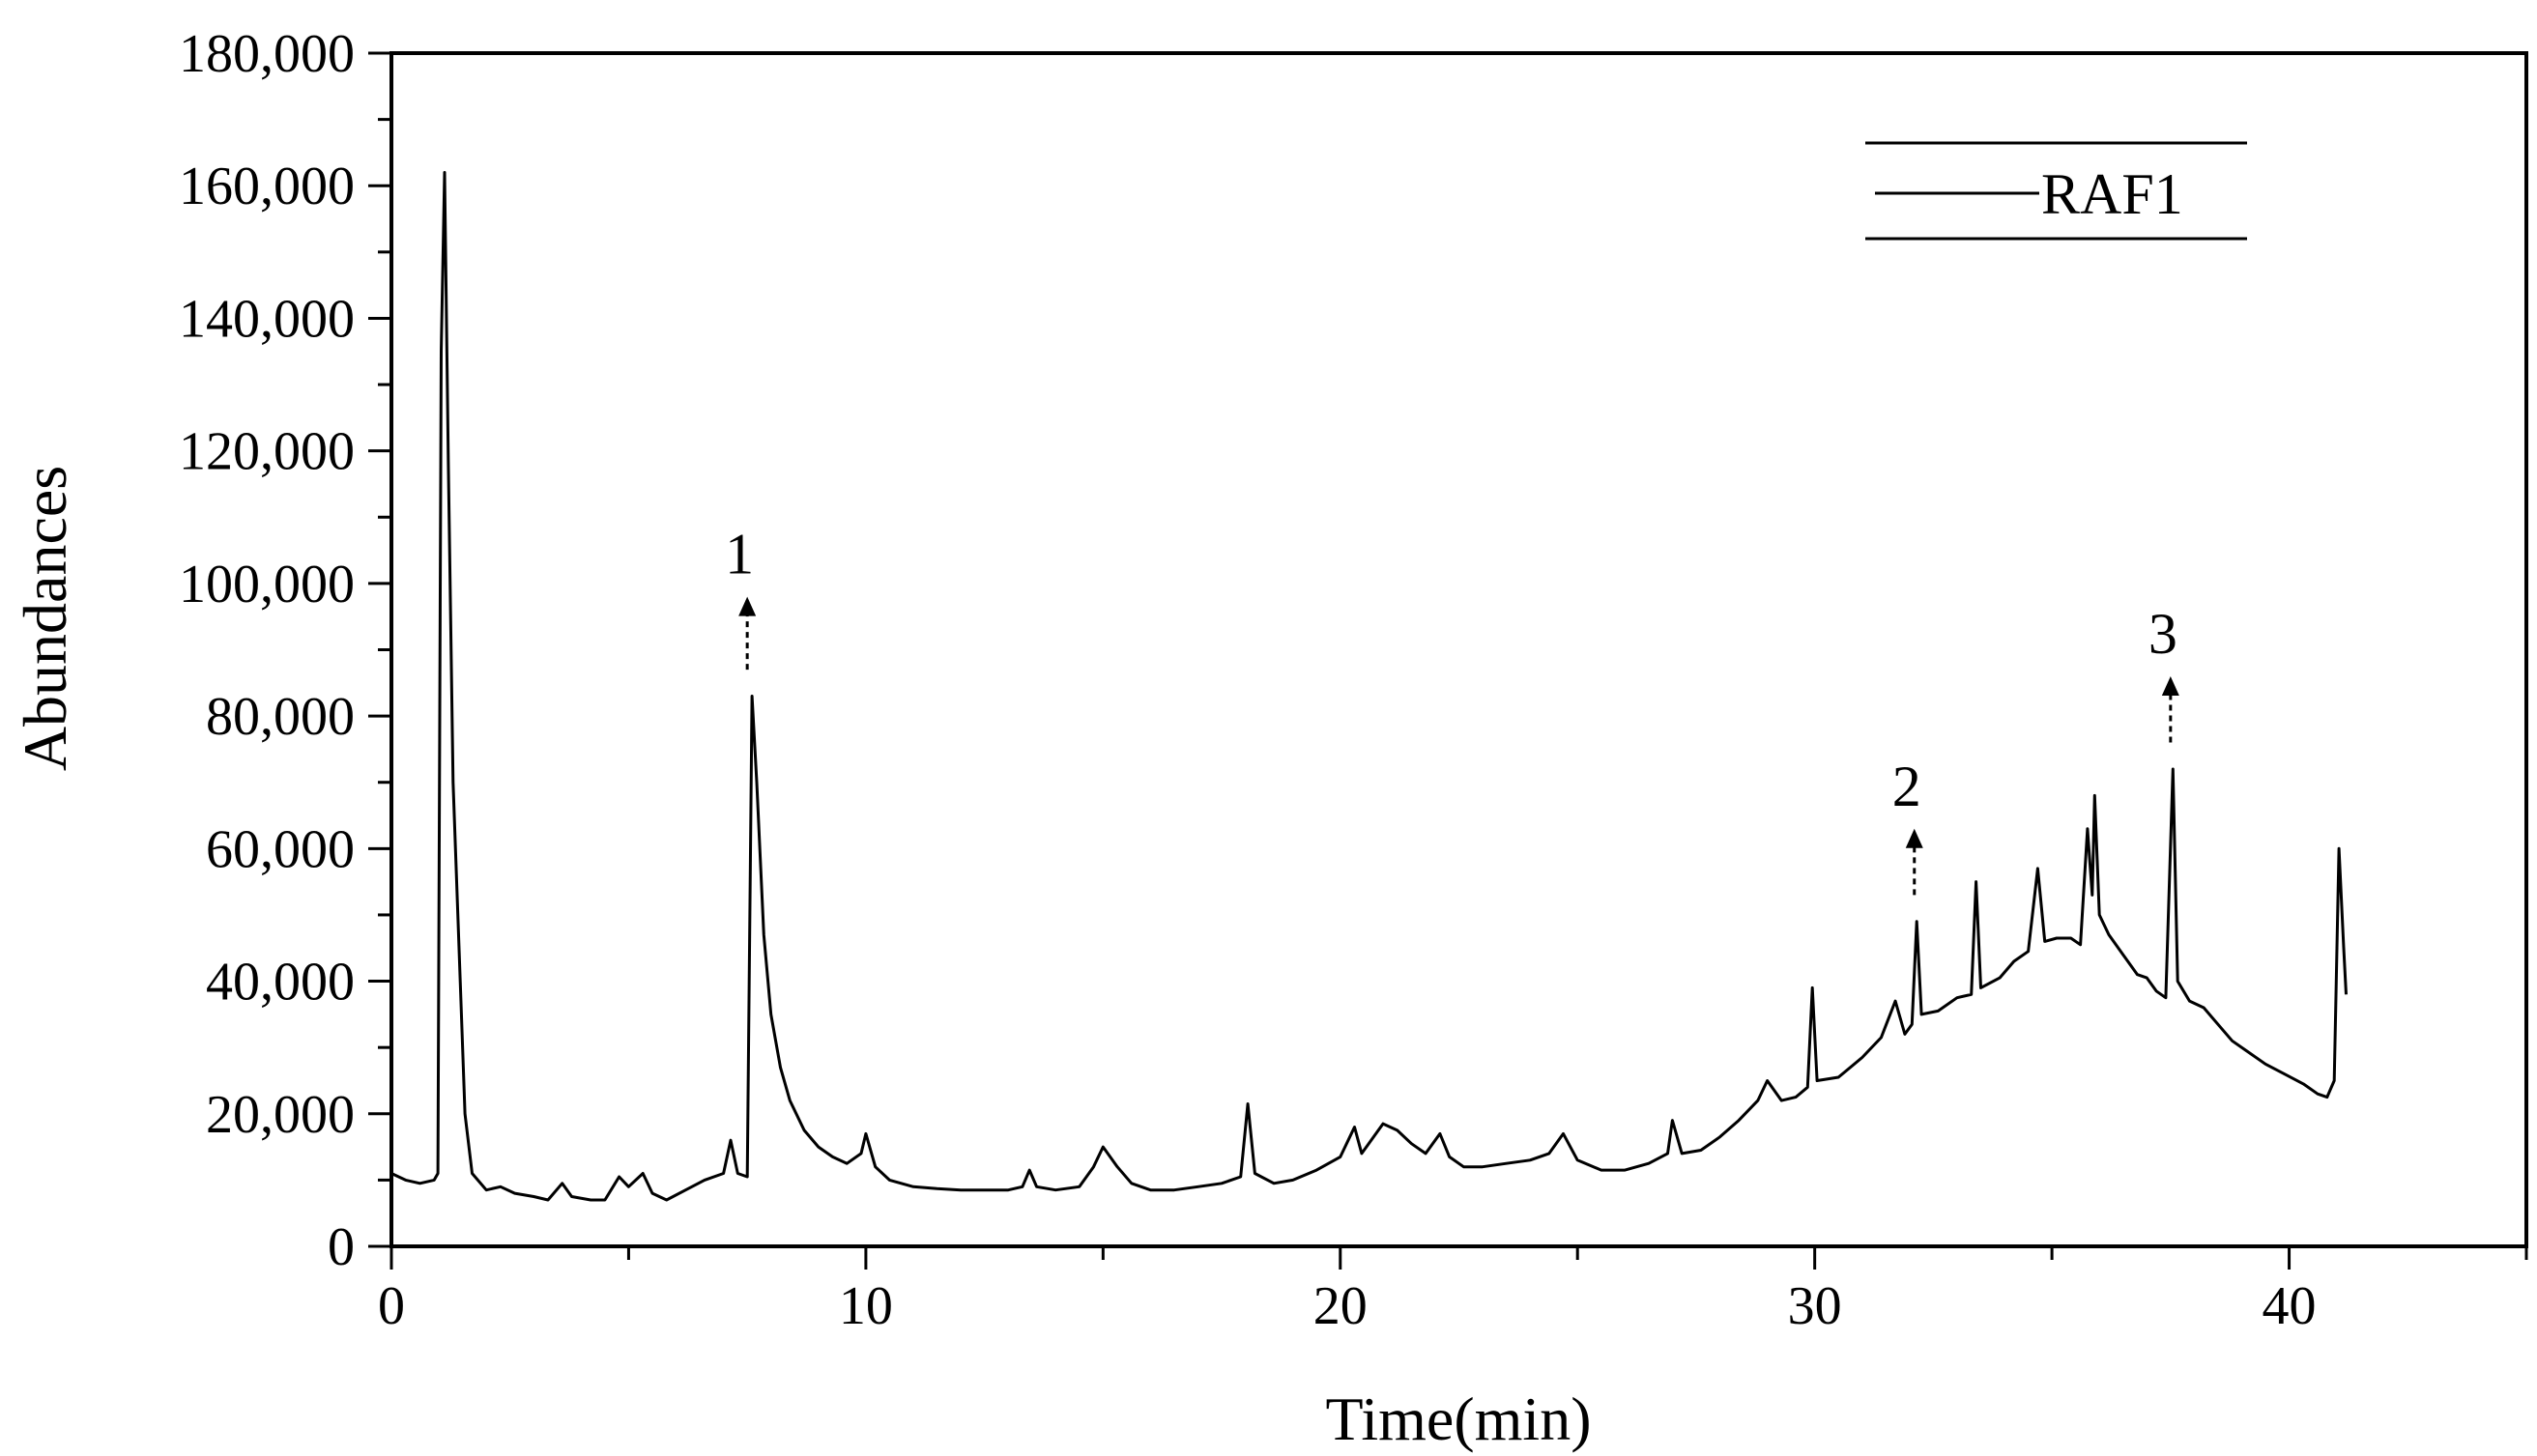 This screenshot has height=1456, width=2537. What do you see at coordinates (1452, 710) in the screenshot?
I see `peak-annotations: 1 2 3` at bounding box center [1452, 710].